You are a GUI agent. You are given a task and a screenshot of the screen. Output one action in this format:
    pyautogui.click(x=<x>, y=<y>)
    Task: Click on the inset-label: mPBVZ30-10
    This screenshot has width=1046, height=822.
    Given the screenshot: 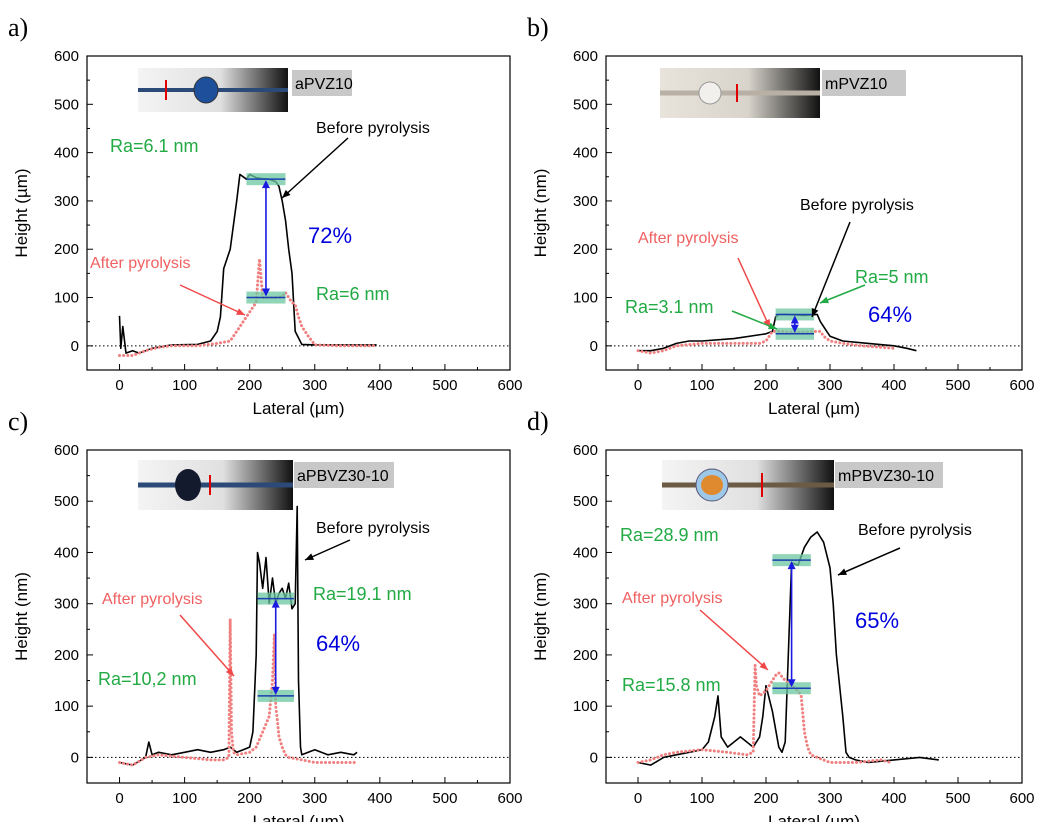 What is the action you would take?
    pyautogui.click(x=886, y=476)
    